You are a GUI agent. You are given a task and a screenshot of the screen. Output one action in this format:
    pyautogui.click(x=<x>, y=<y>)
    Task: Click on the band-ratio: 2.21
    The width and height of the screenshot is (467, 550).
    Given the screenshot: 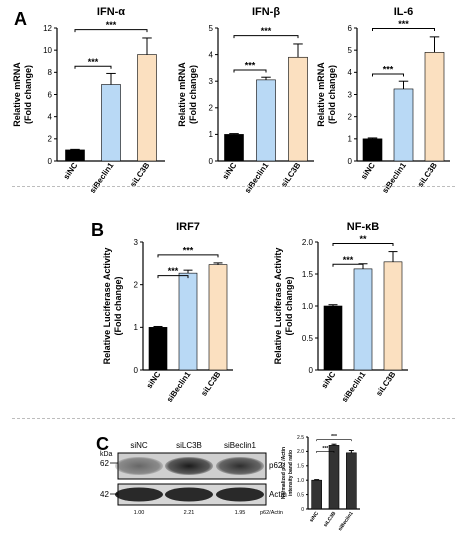 What is the action you would take?
    pyautogui.click(x=189, y=513)
    